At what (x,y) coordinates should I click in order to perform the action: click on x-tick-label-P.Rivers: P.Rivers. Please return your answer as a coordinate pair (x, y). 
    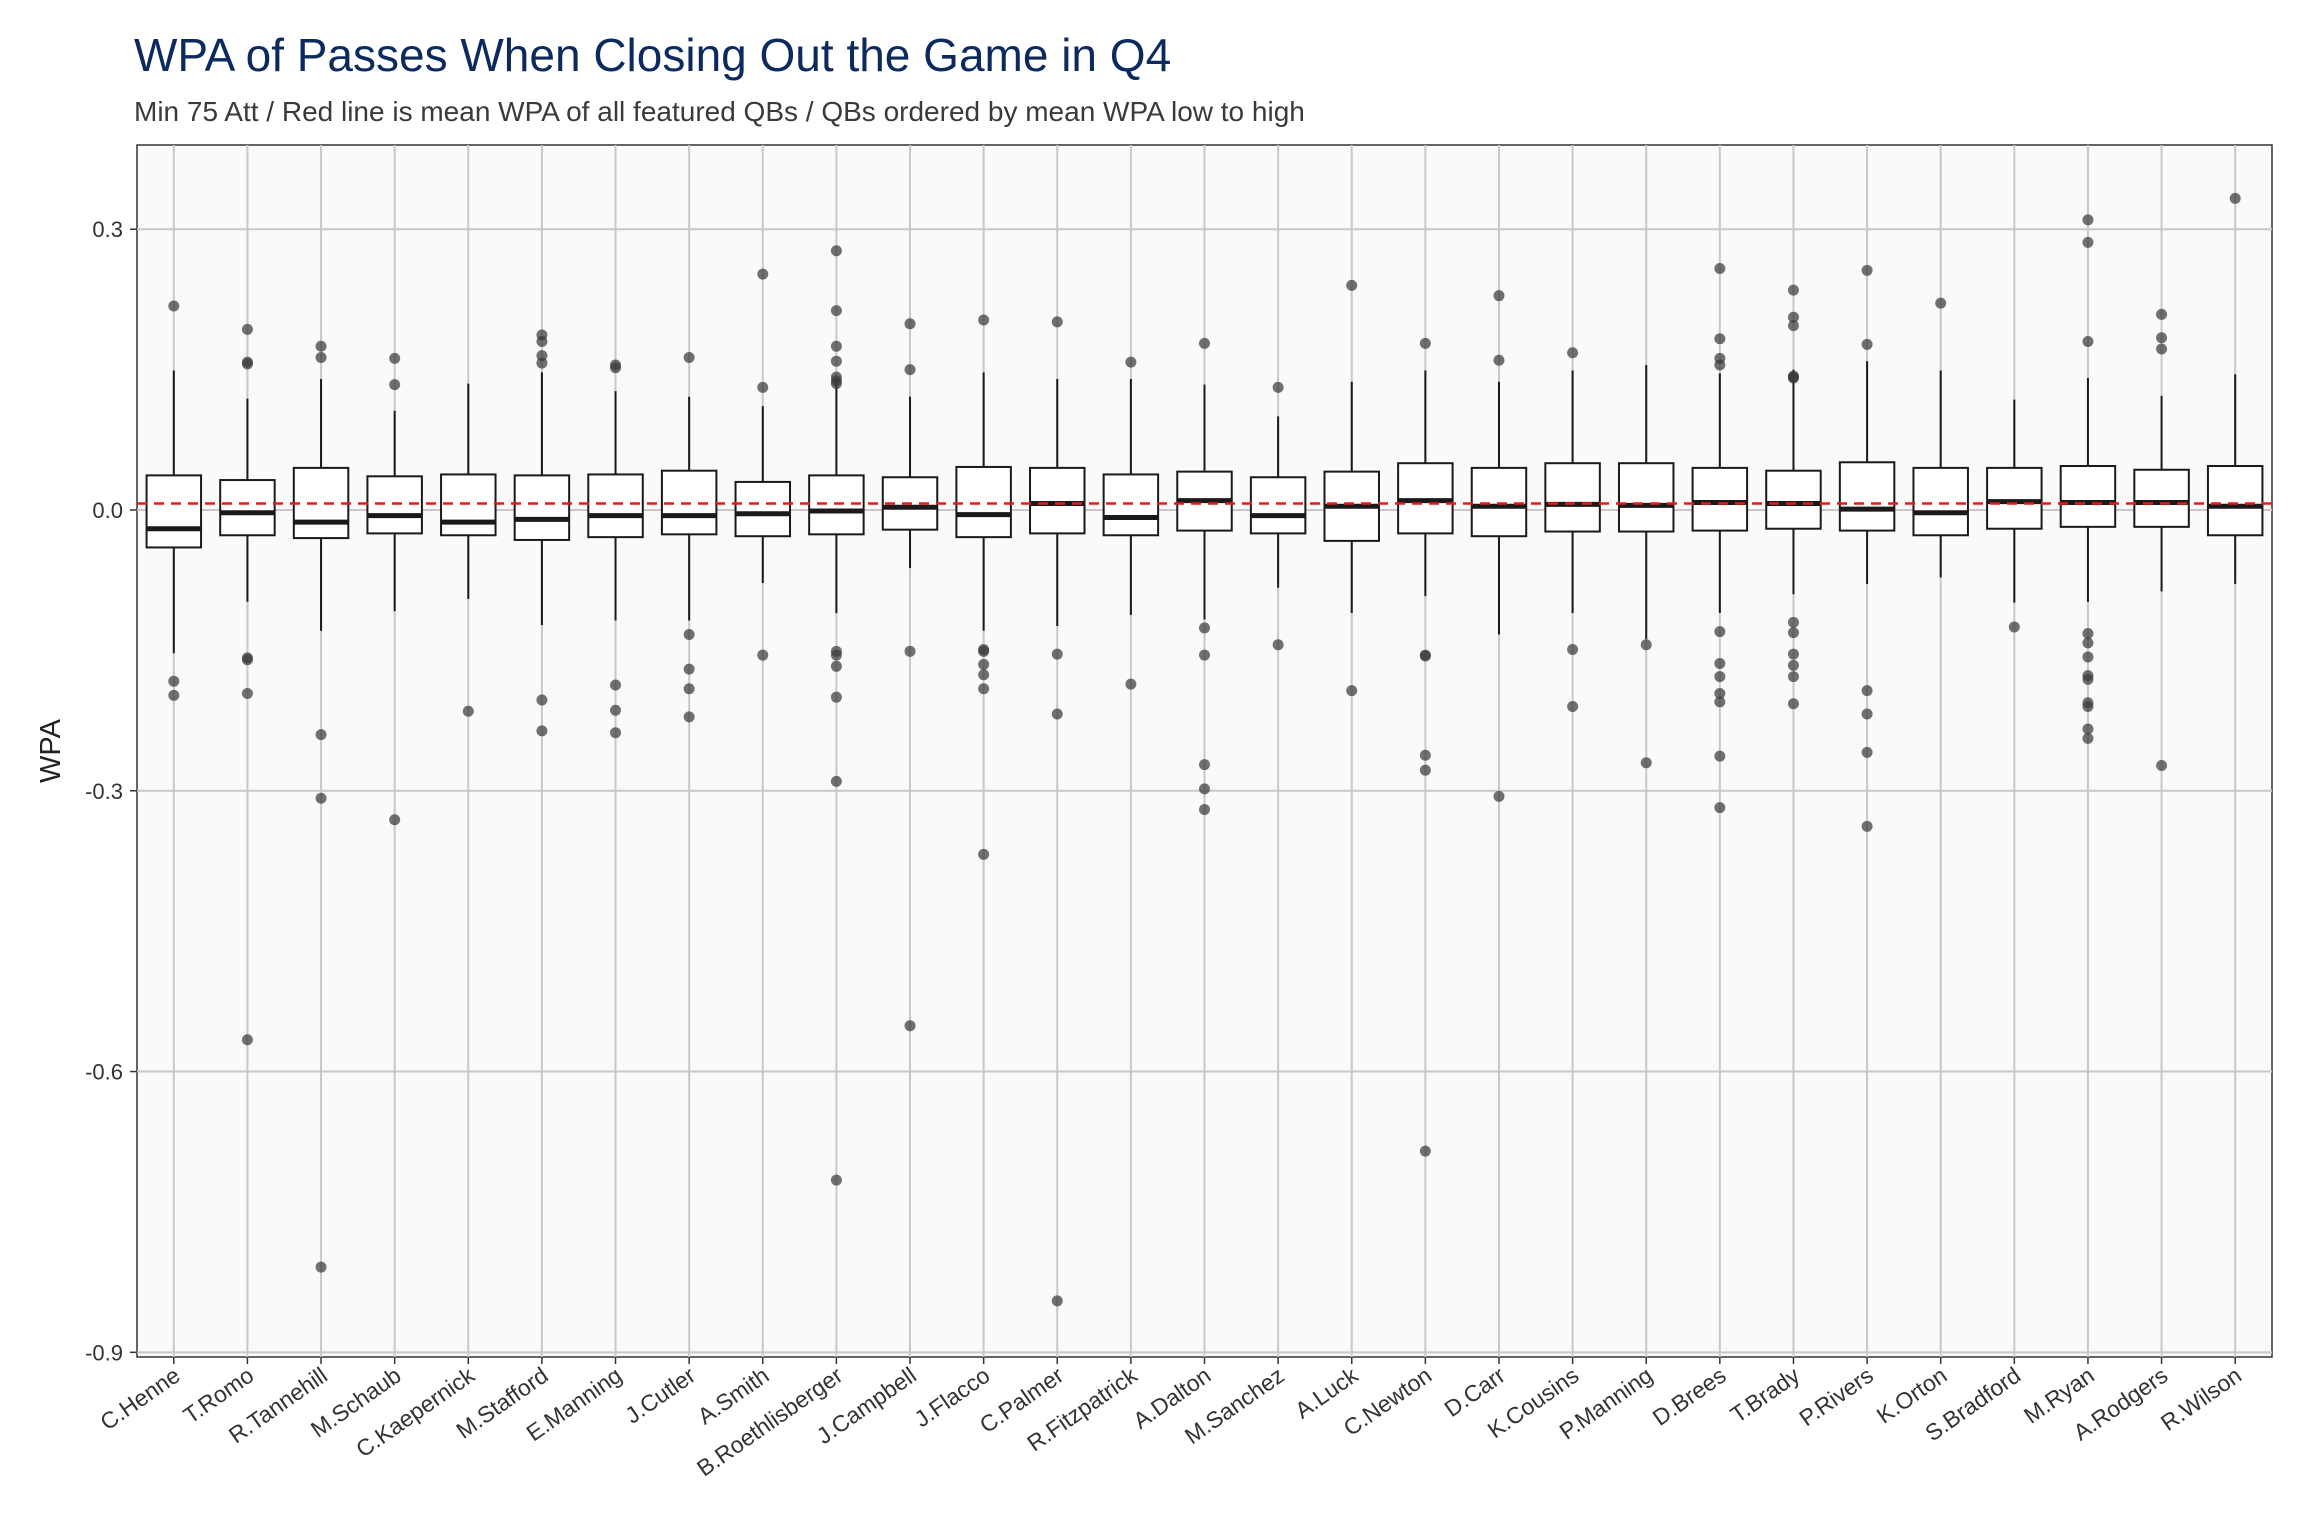
    Looking at the image, I should click on (1836, 1396).